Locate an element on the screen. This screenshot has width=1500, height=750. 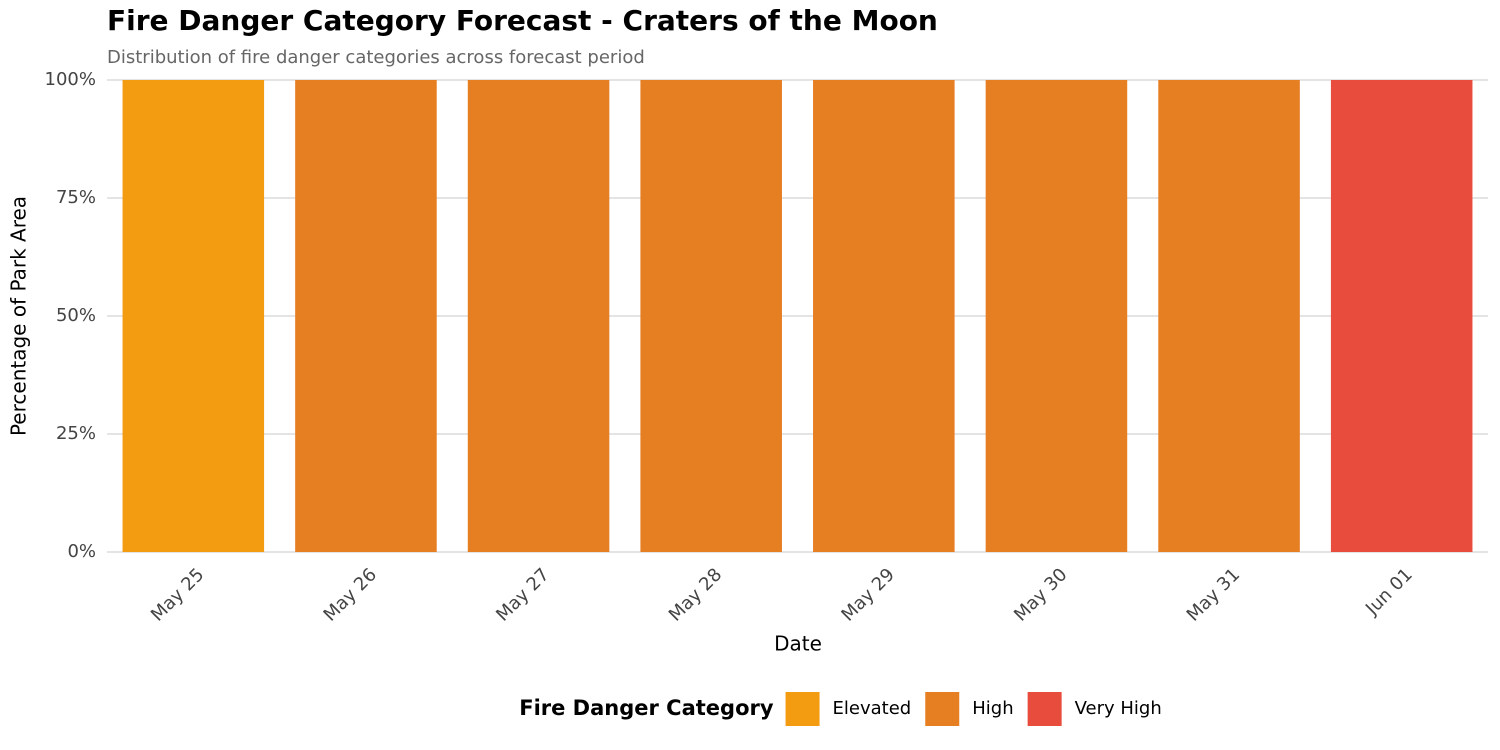
legend-label: Very High is located at coordinates (1118, 708).